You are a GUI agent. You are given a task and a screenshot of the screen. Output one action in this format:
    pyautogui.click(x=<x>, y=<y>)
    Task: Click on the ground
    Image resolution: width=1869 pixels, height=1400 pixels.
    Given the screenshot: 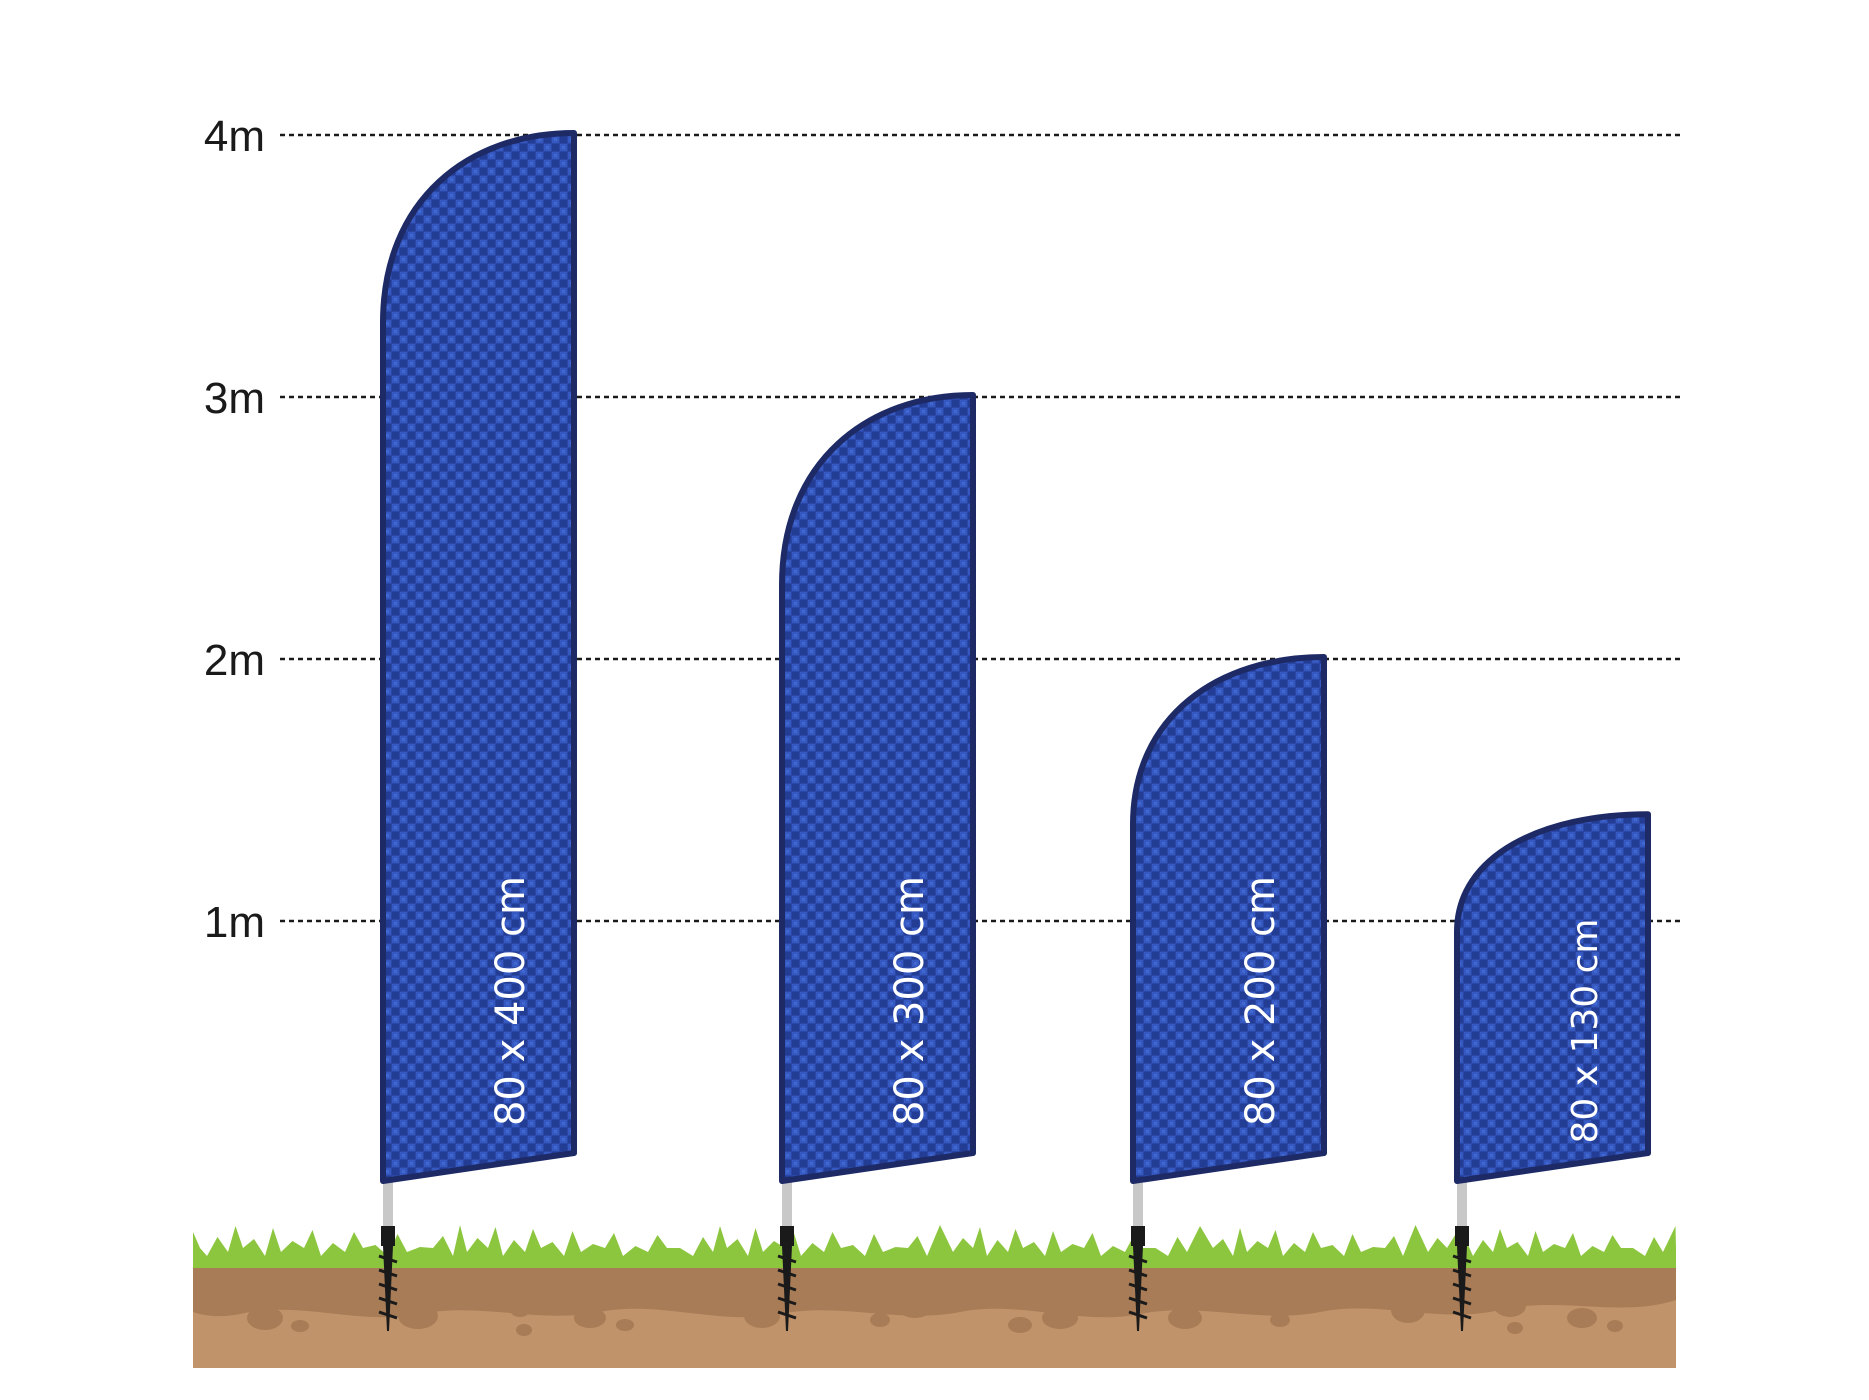 What is the action you would take?
    pyautogui.click(x=934, y=1296)
    